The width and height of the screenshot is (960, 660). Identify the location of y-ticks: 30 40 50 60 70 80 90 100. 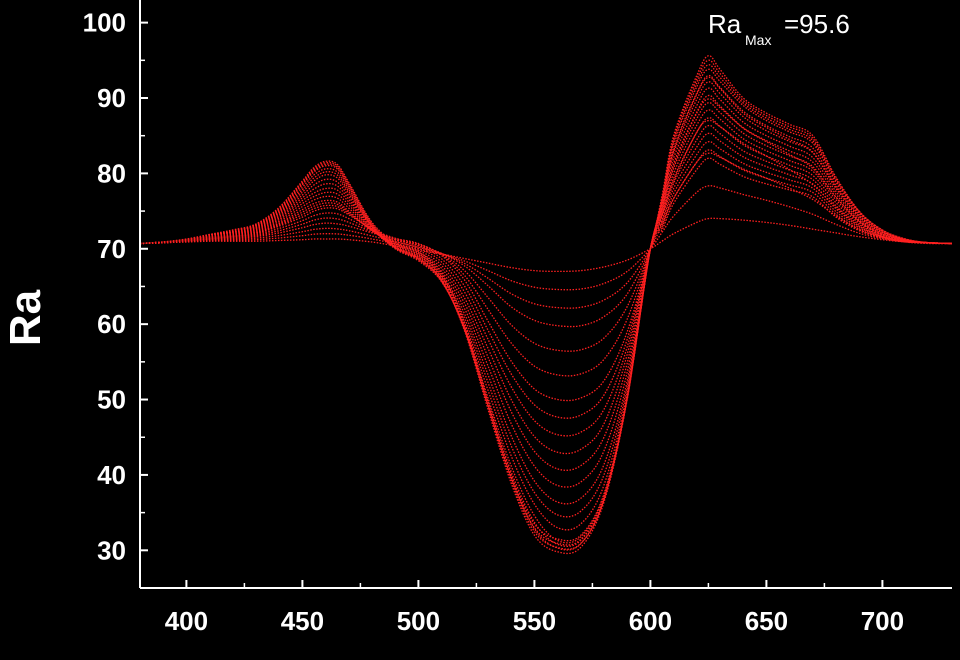
(115, 286).